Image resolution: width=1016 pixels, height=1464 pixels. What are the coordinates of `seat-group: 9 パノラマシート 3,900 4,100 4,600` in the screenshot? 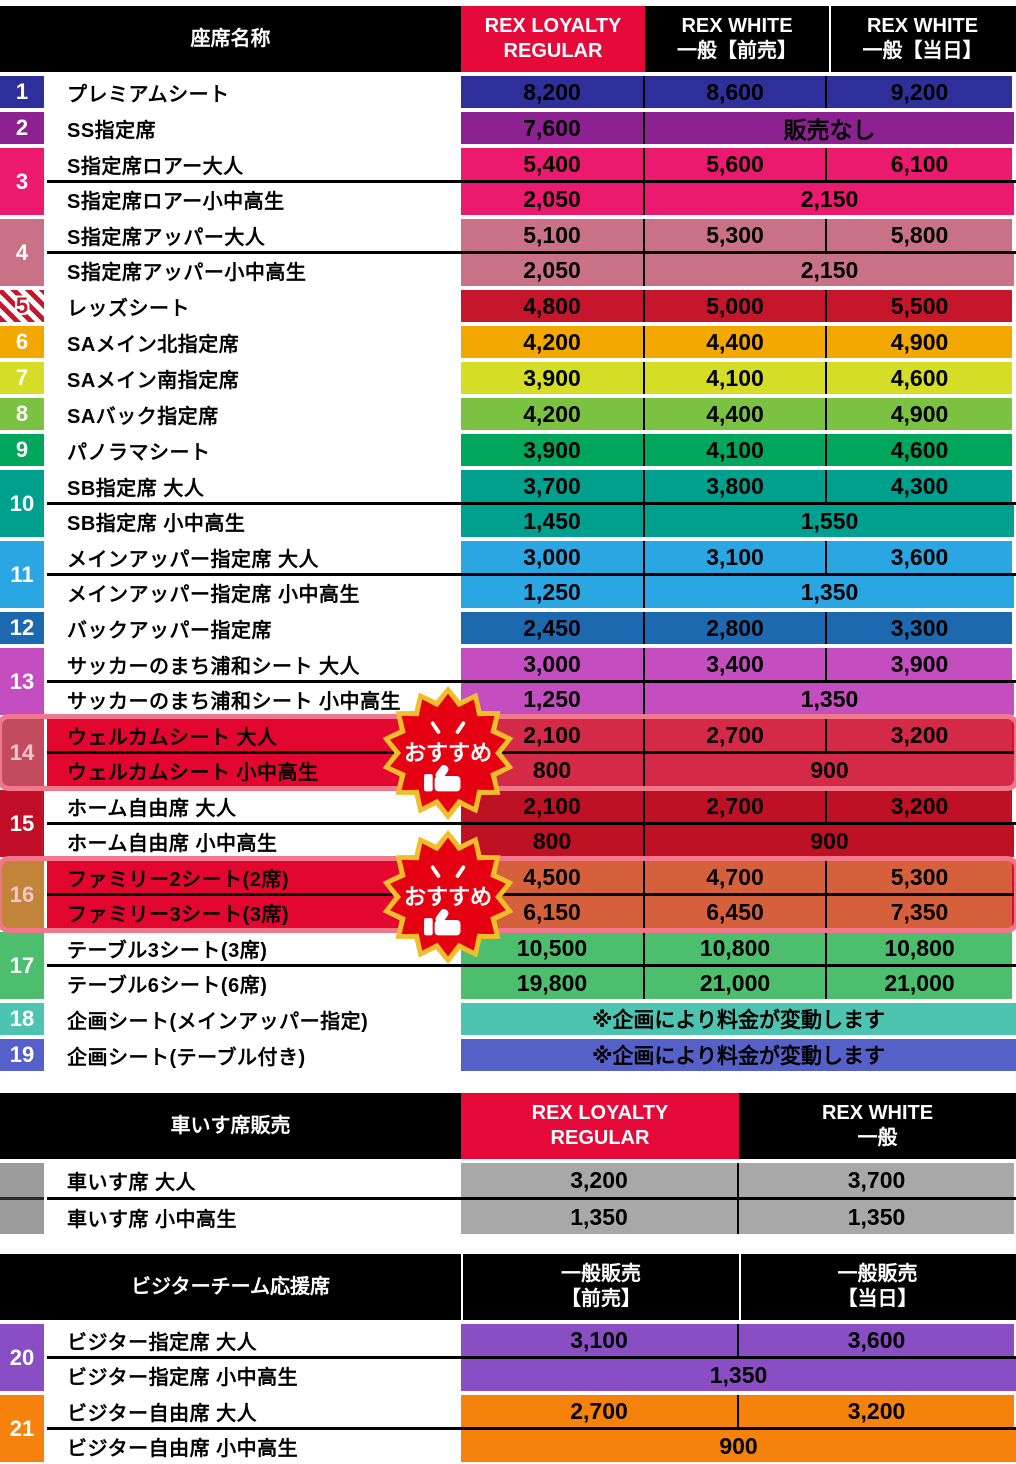 It's located at (508, 450).